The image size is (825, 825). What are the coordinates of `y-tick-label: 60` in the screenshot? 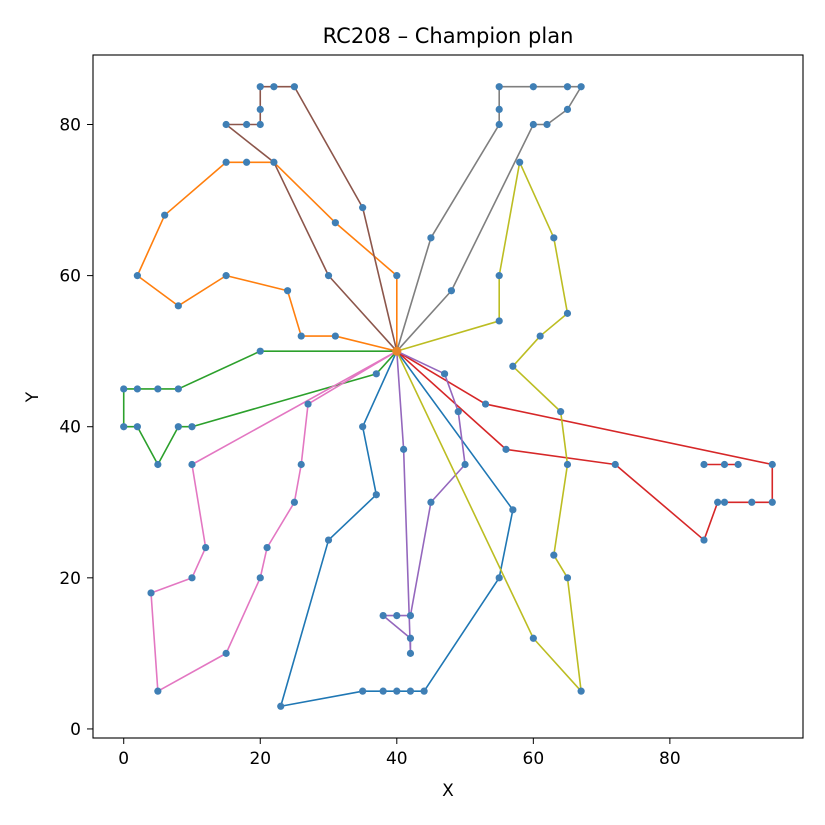 It's located at (70, 277).